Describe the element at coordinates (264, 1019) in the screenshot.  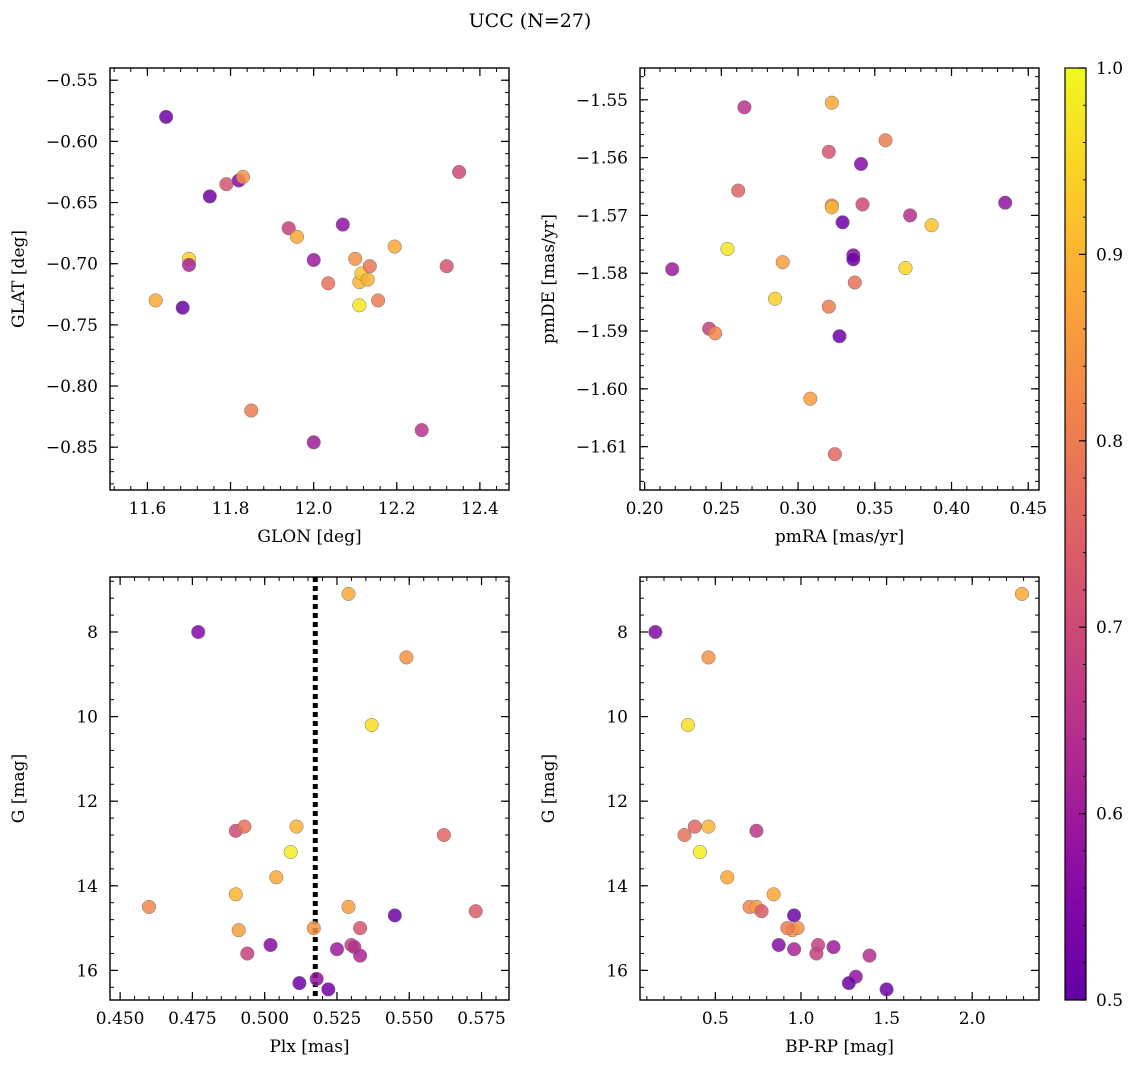
I see `x-tick-label: 0.500` at that location.